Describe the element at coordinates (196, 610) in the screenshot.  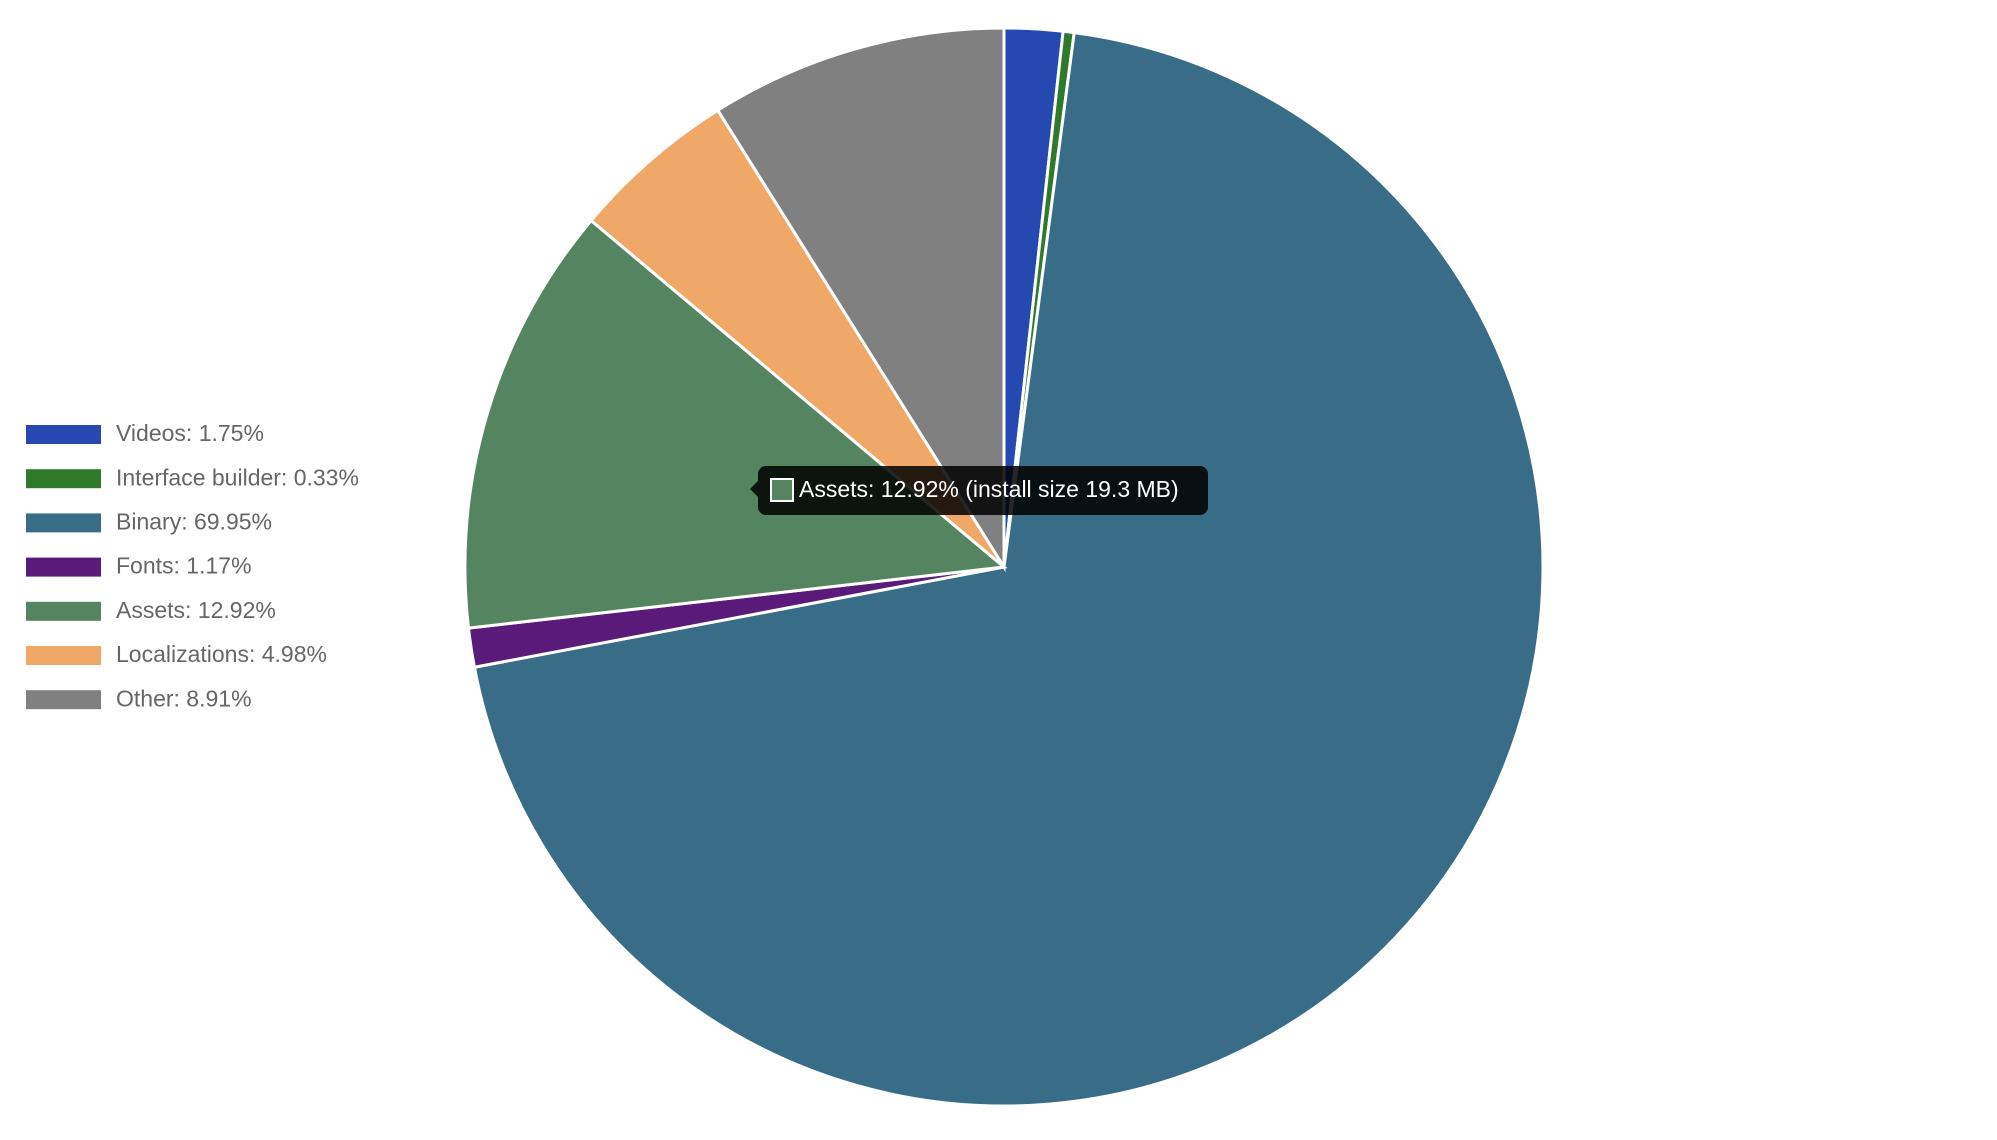
I see `legend-label: Assets: 12.92%` at that location.